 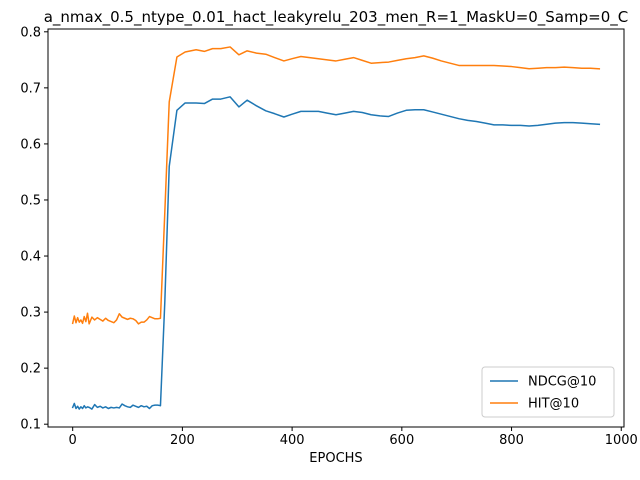 What do you see at coordinates (553, 404) in the screenshot?
I see `legend-label: HIT@10` at bounding box center [553, 404].